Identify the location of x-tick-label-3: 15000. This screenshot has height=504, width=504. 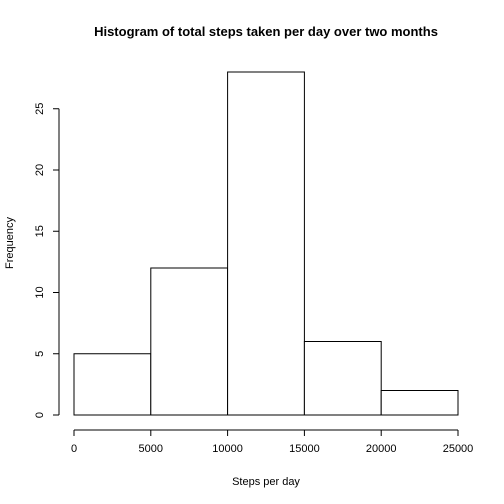
(304, 449).